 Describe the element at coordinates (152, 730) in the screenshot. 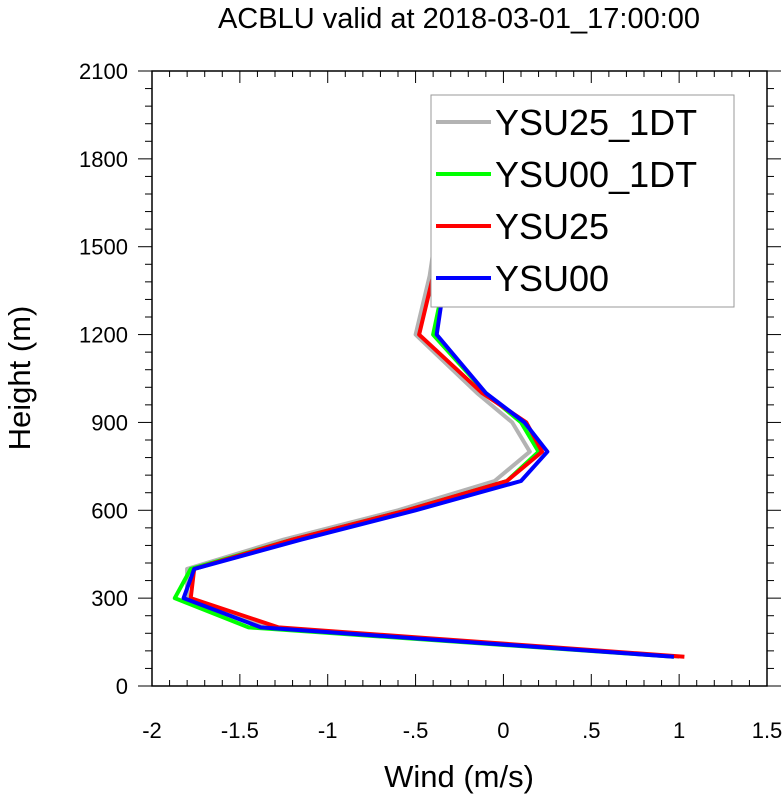

I see `x-tick-label: -2` at that location.